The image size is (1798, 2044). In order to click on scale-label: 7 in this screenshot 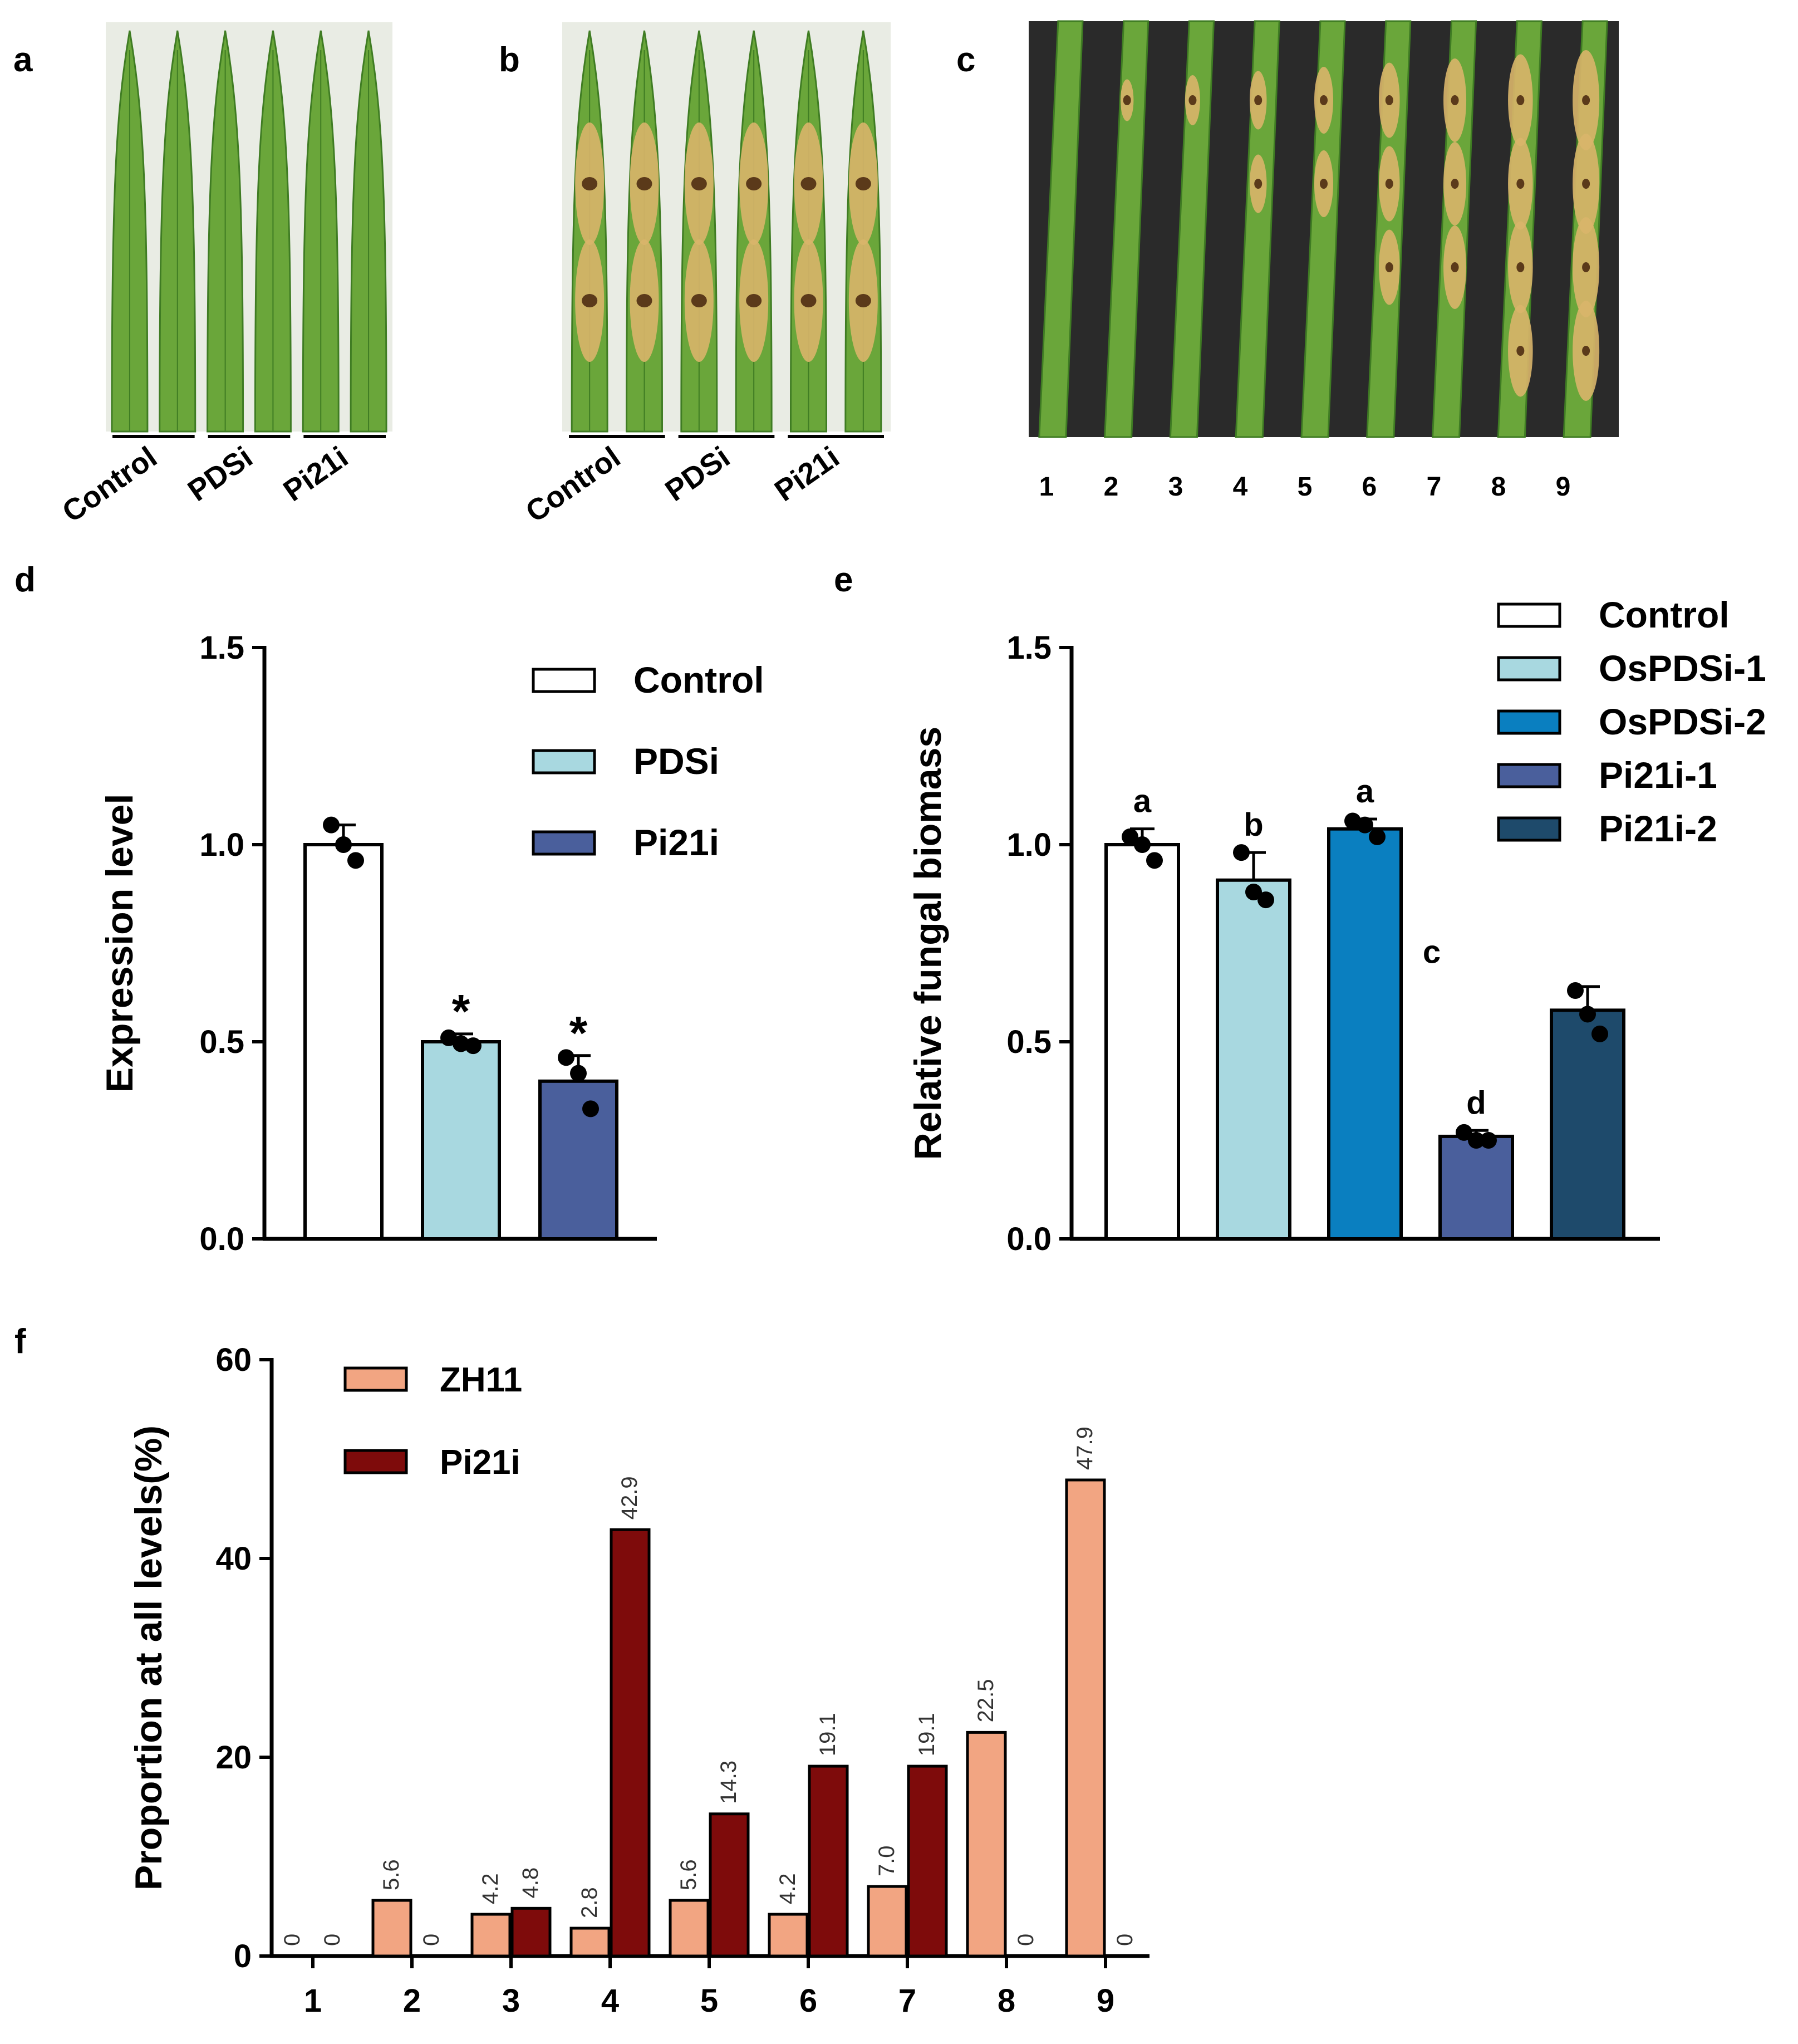, I will do `click(1435, 487)`.